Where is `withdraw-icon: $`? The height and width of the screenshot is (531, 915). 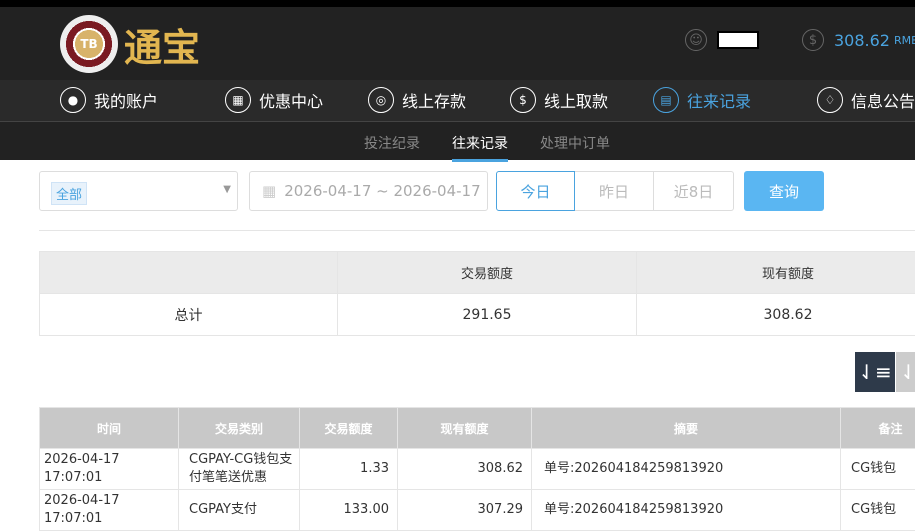 withdraw-icon: $ is located at coordinates (523, 100).